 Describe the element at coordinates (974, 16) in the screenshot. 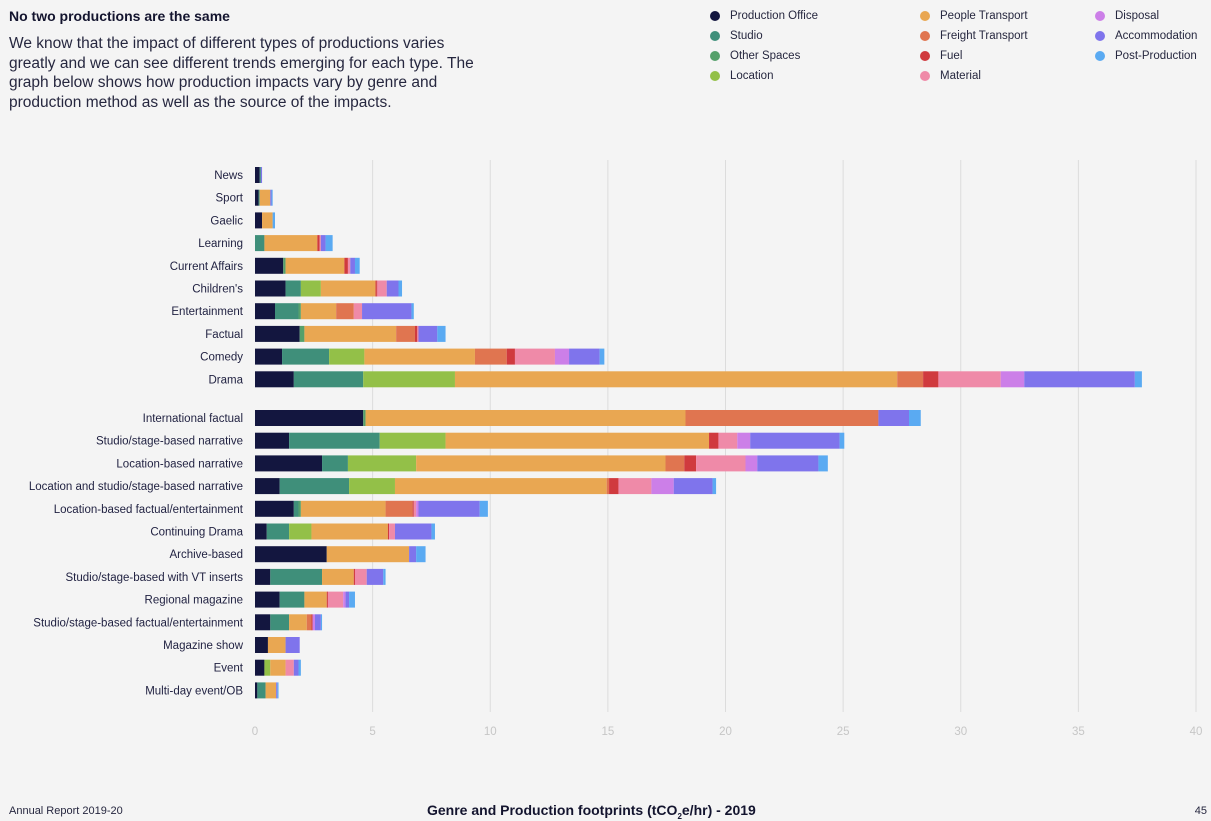

I see `legend-item-people-transport: People Transport` at that location.